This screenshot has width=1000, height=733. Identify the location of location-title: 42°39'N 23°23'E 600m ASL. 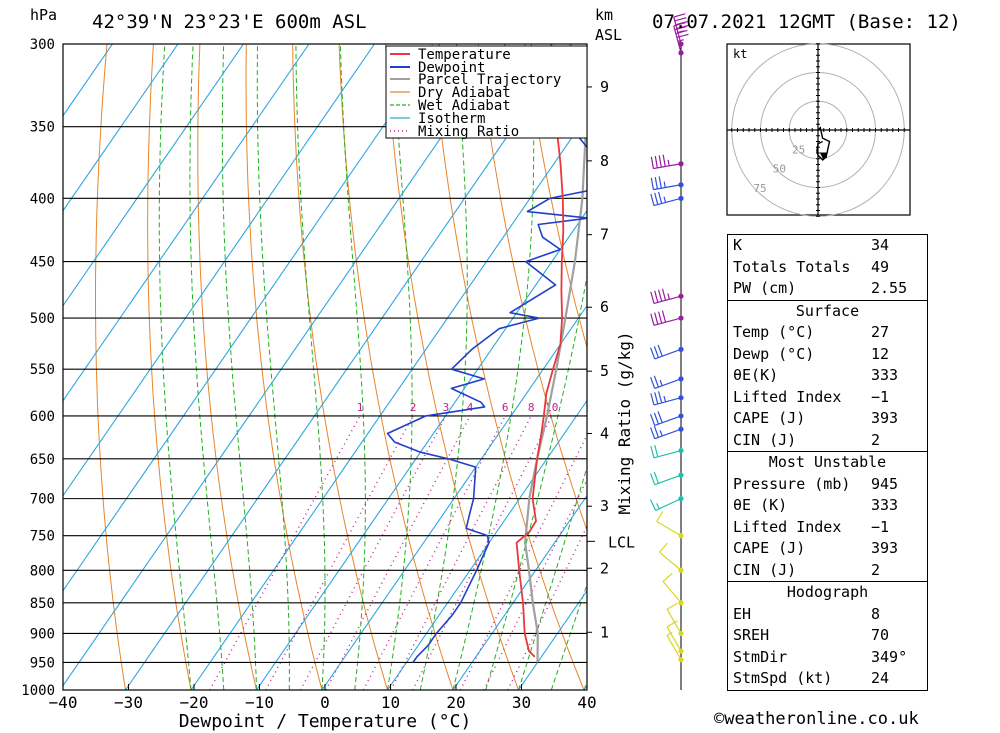
(229, 22).